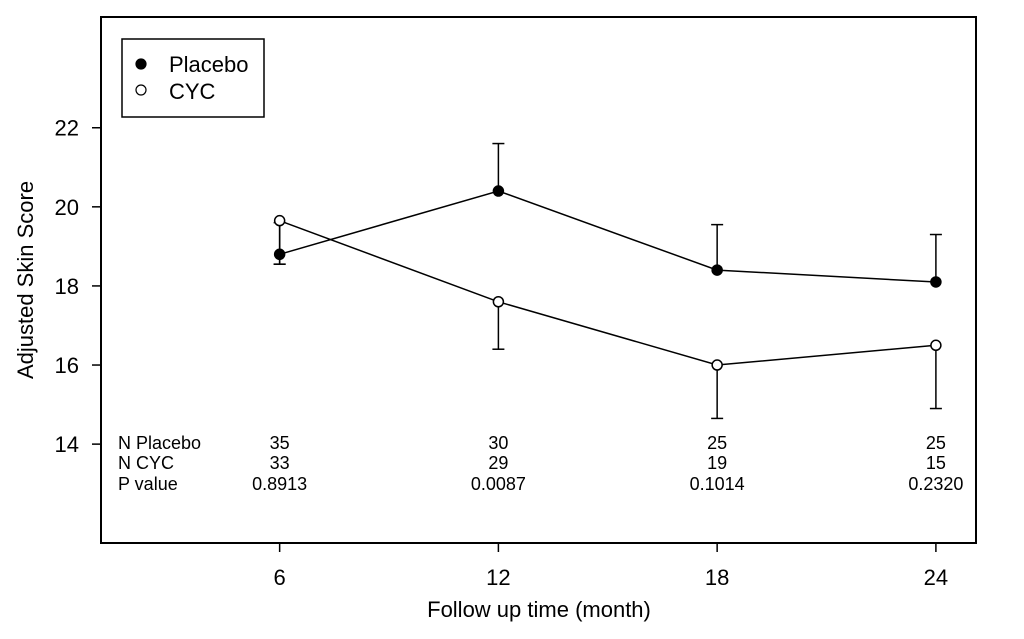 This screenshot has height=639, width=1024. I want to click on legend-marker-placebo, so click(141, 64).